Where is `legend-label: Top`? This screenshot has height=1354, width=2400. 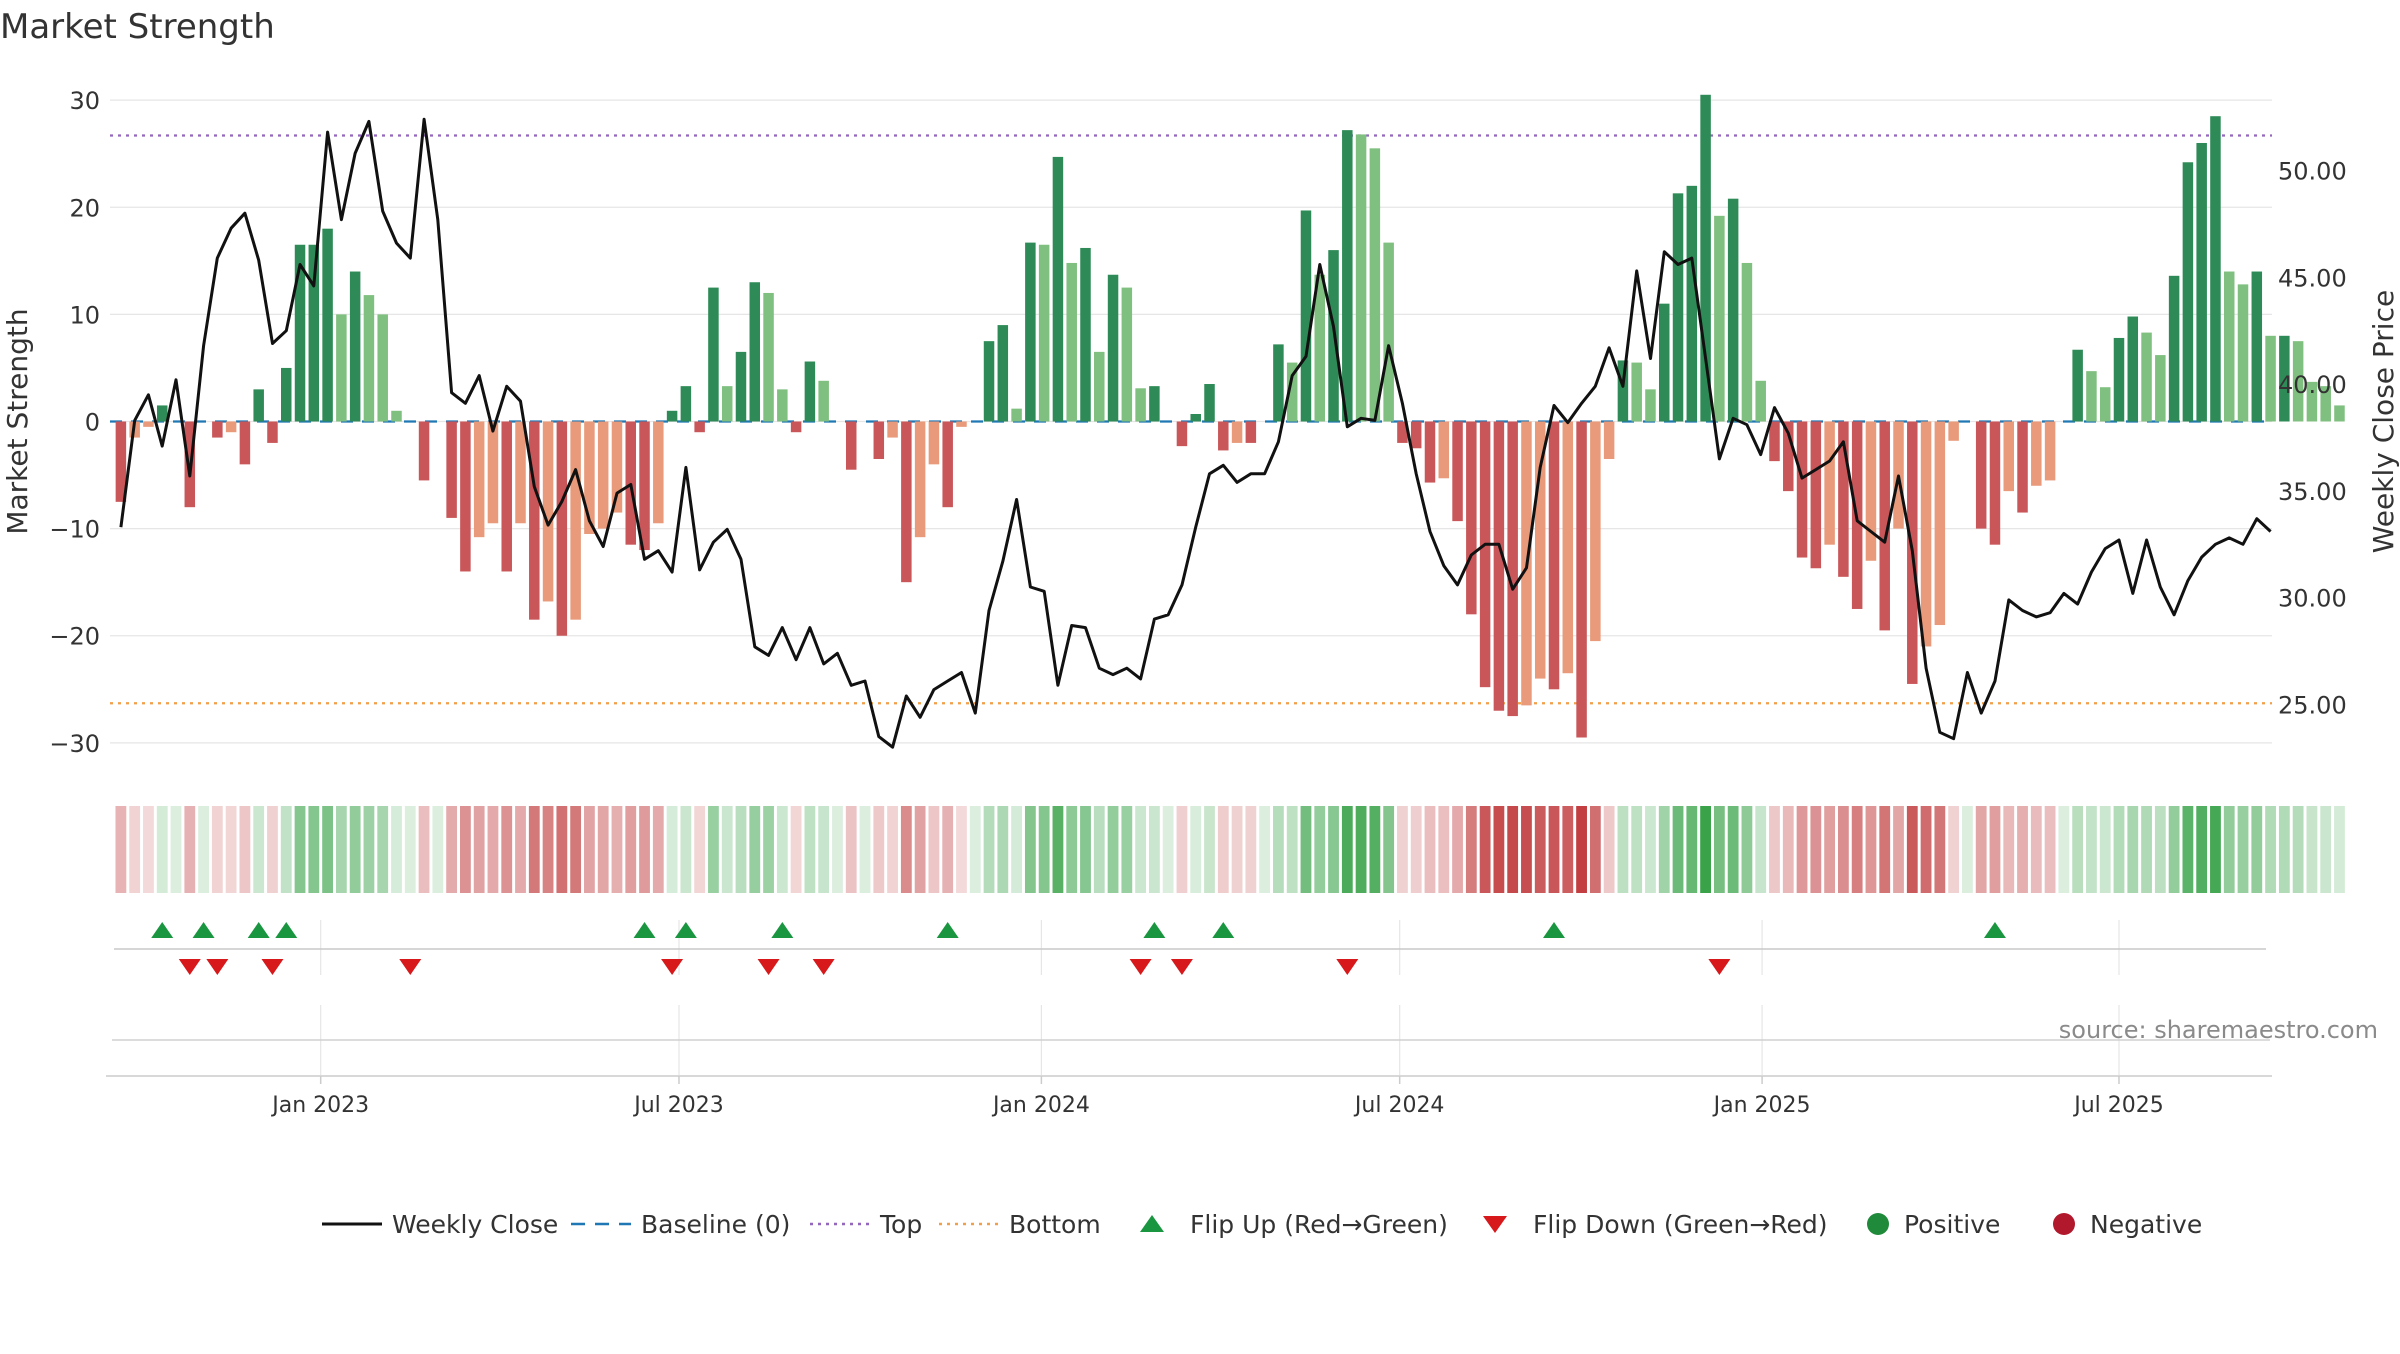 legend-label: Top is located at coordinates (900, 1224).